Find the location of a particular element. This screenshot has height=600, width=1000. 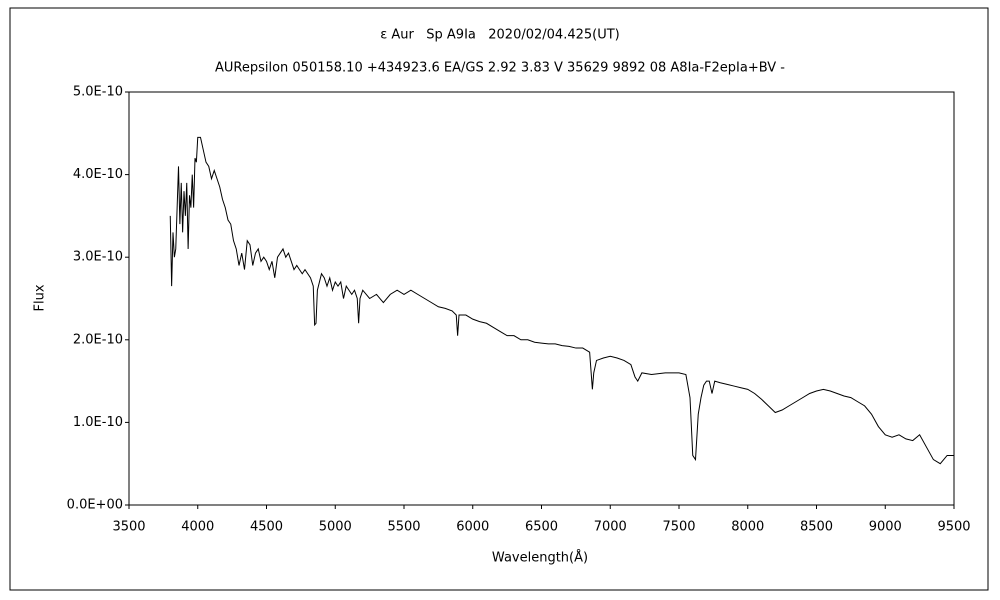

x-tick-label: 6500 is located at coordinates (541, 527).